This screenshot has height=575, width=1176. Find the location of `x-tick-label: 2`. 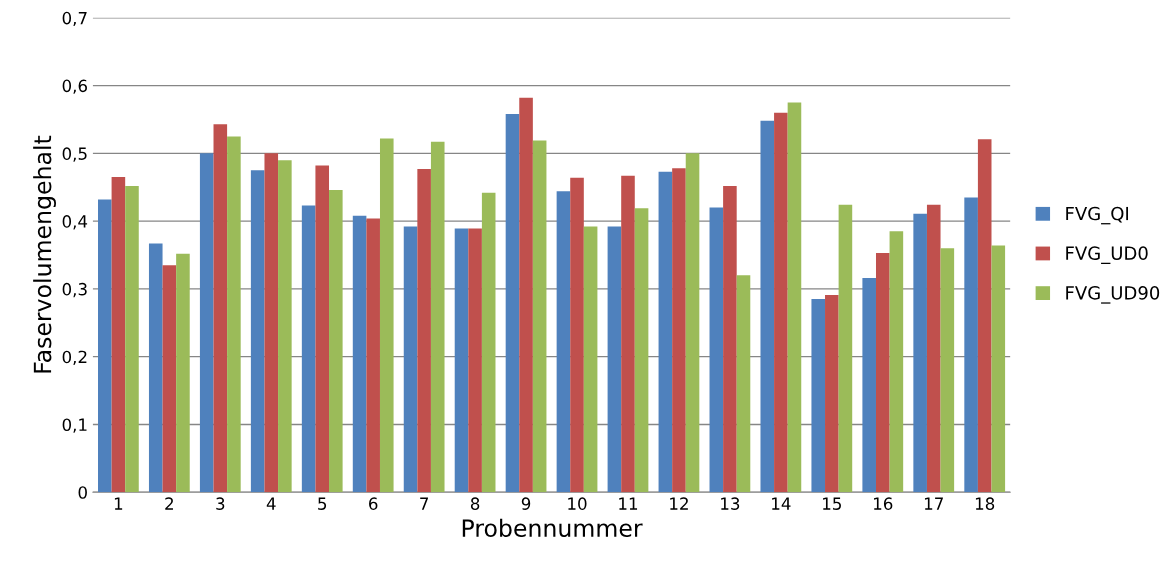

x-tick-label: 2 is located at coordinates (169, 503).